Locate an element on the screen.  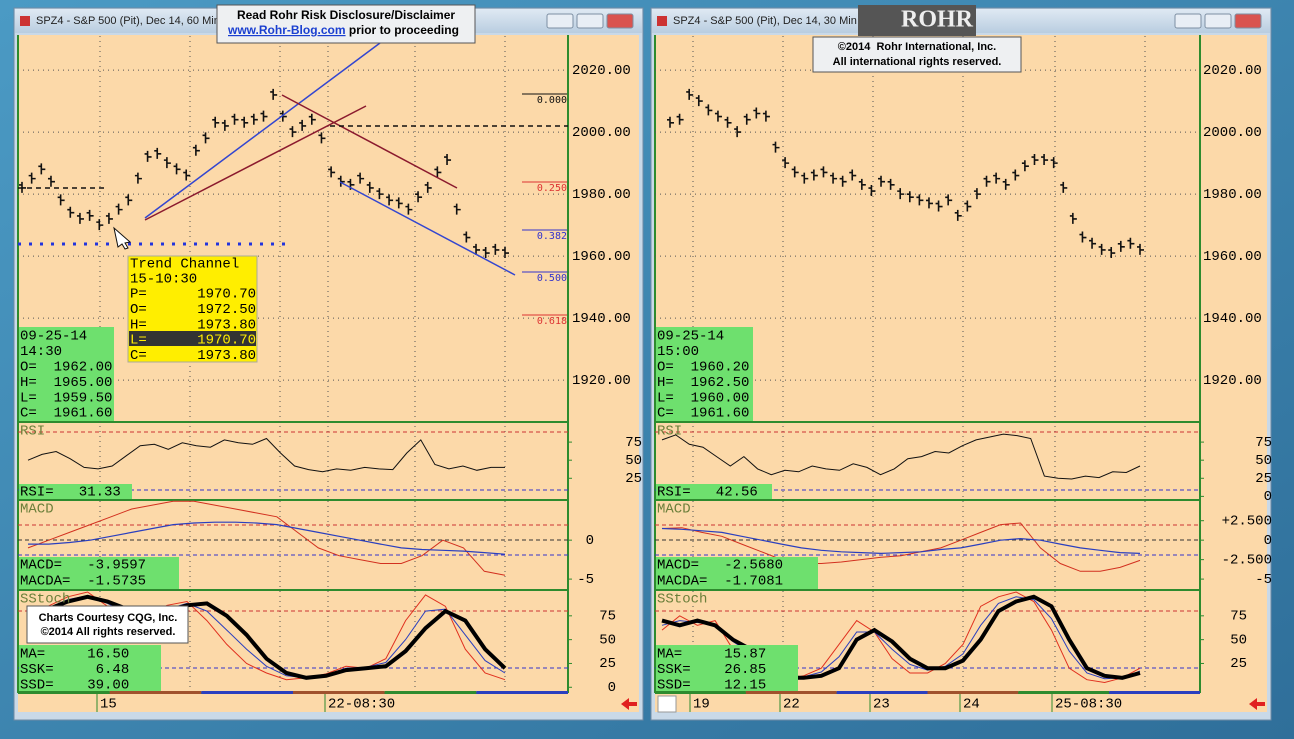
y-tick-label: -5 is located at coordinates (585, 580).